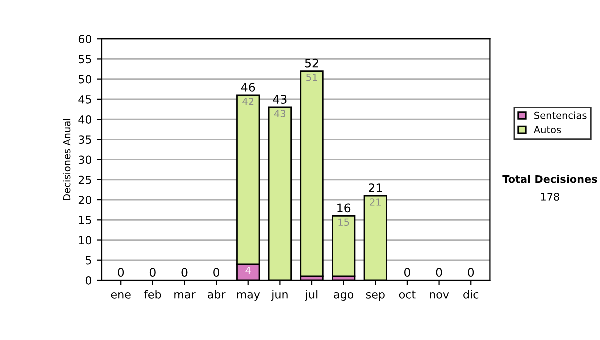  What do you see at coordinates (217, 294) in the screenshot?
I see `x-tick-label: abr` at bounding box center [217, 294].